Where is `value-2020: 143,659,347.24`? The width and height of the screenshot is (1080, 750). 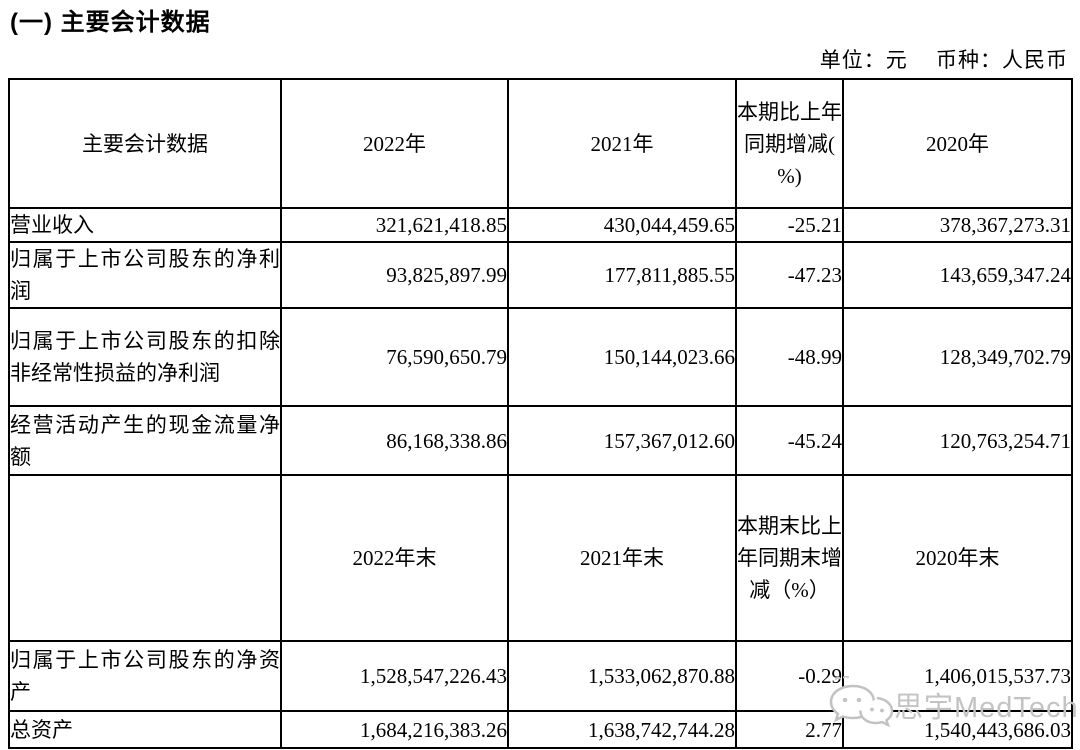
value-2020: 143,659,347.24 is located at coordinates (957, 275).